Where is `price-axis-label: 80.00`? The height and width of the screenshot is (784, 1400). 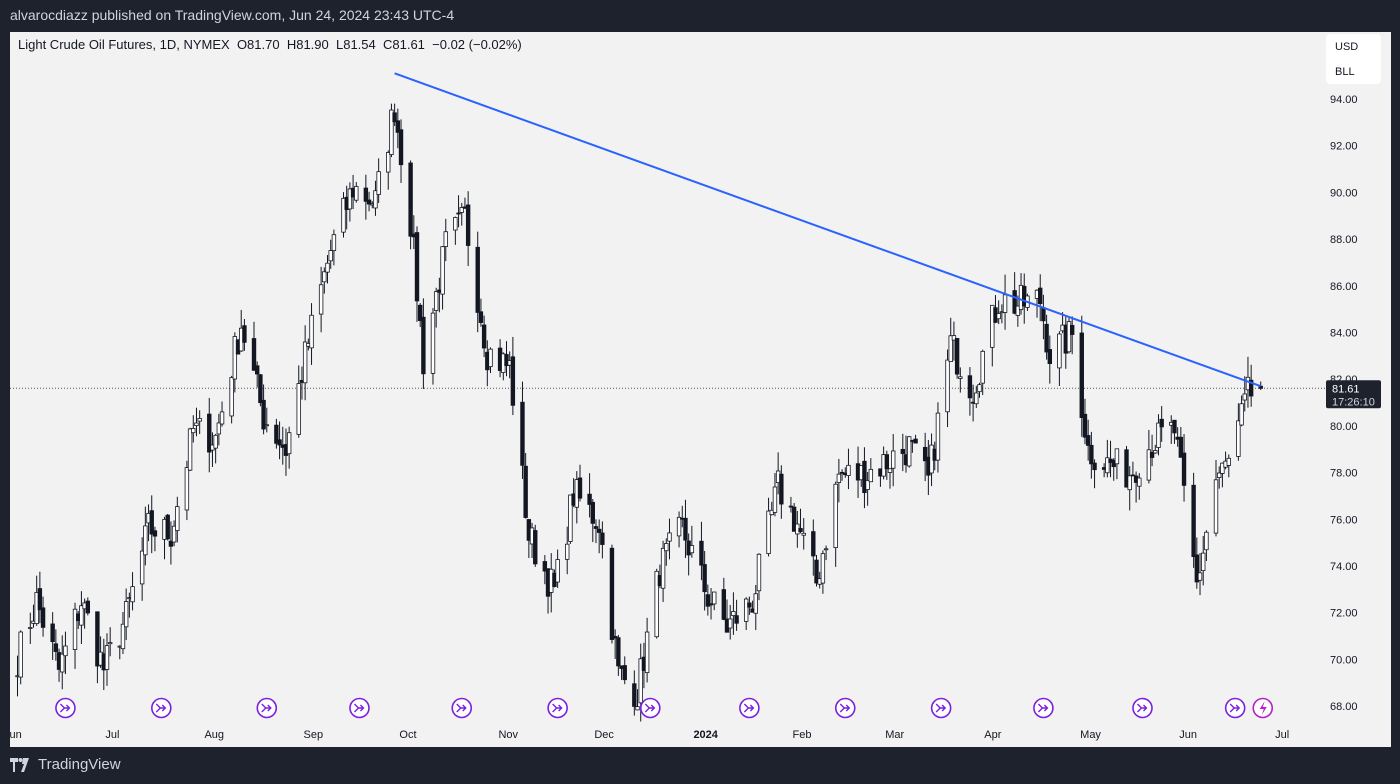 price-axis-label: 80.00 is located at coordinates (1344, 427).